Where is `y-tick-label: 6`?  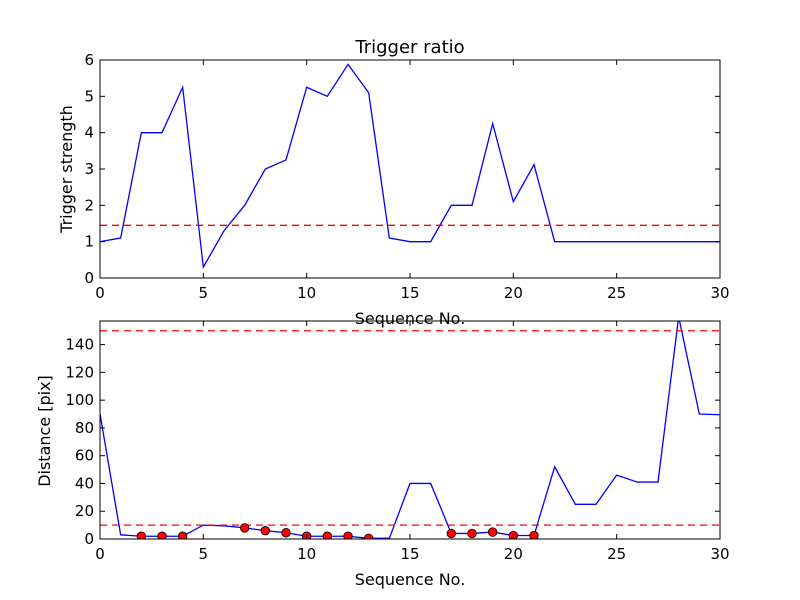
y-tick-label: 6 is located at coordinates (89, 60).